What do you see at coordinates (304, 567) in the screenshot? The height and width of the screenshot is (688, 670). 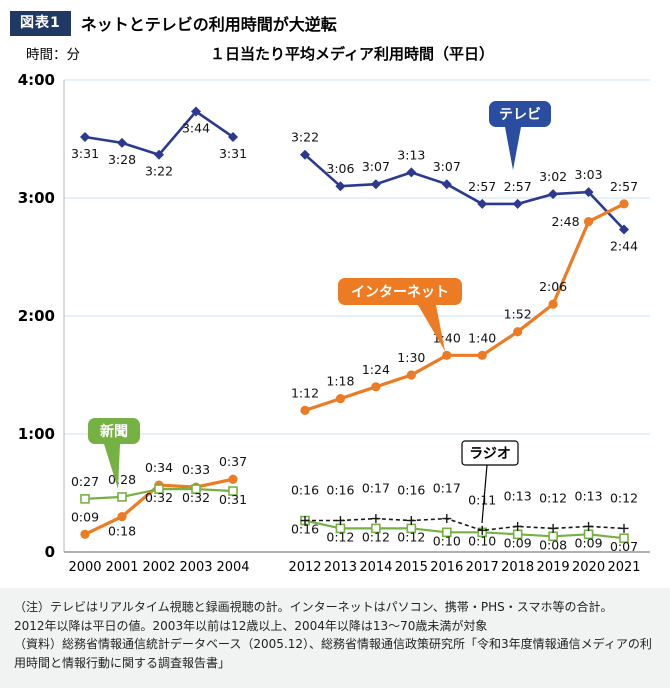 I see `svg-text: 2012` at bounding box center [304, 567].